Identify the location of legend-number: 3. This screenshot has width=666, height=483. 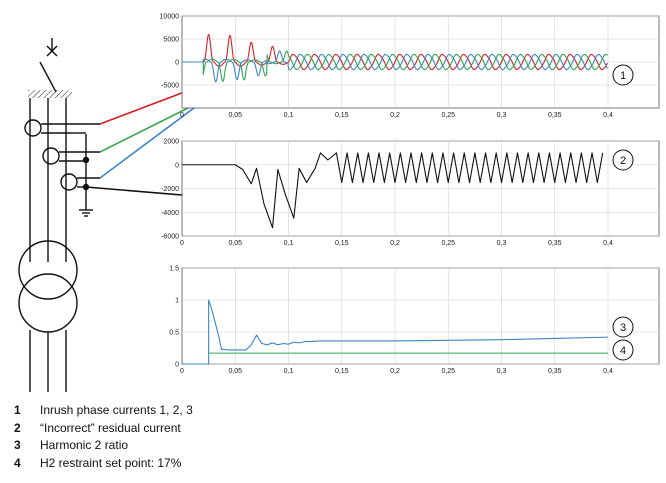
(17, 445).